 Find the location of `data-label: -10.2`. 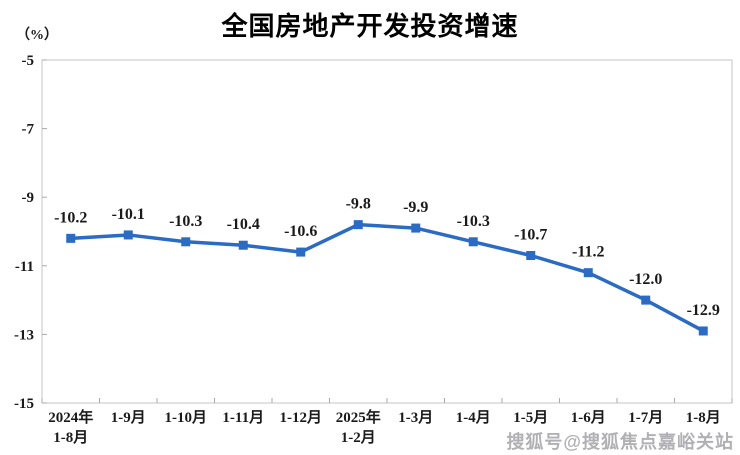

data-label: -10.2 is located at coordinates (70, 217).